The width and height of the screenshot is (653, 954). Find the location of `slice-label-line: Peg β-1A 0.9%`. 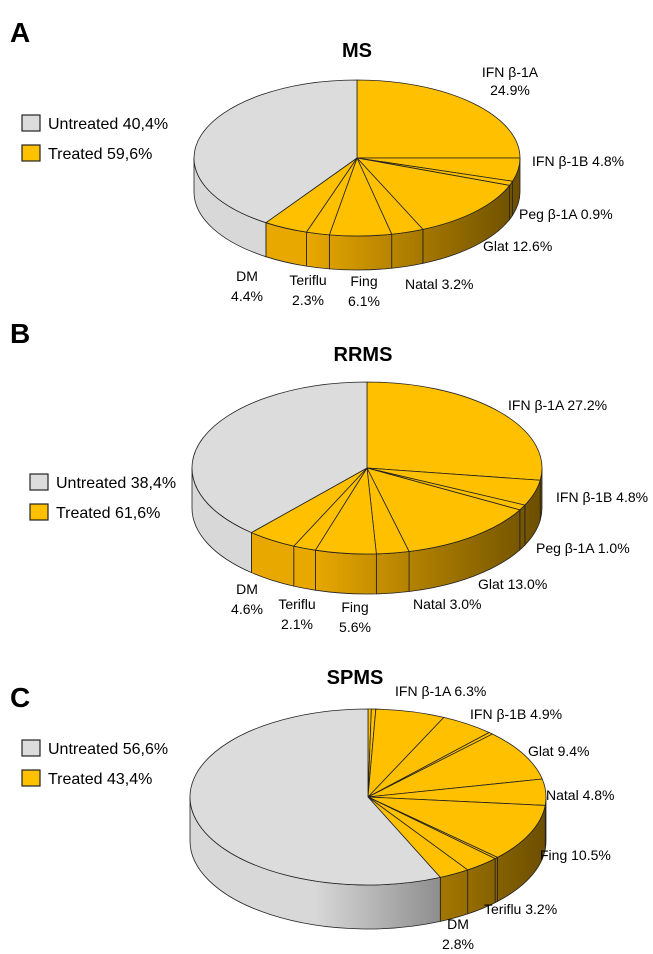

slice-label-line: Peg β-1A 0.9% is located at coordinates (566, 214).